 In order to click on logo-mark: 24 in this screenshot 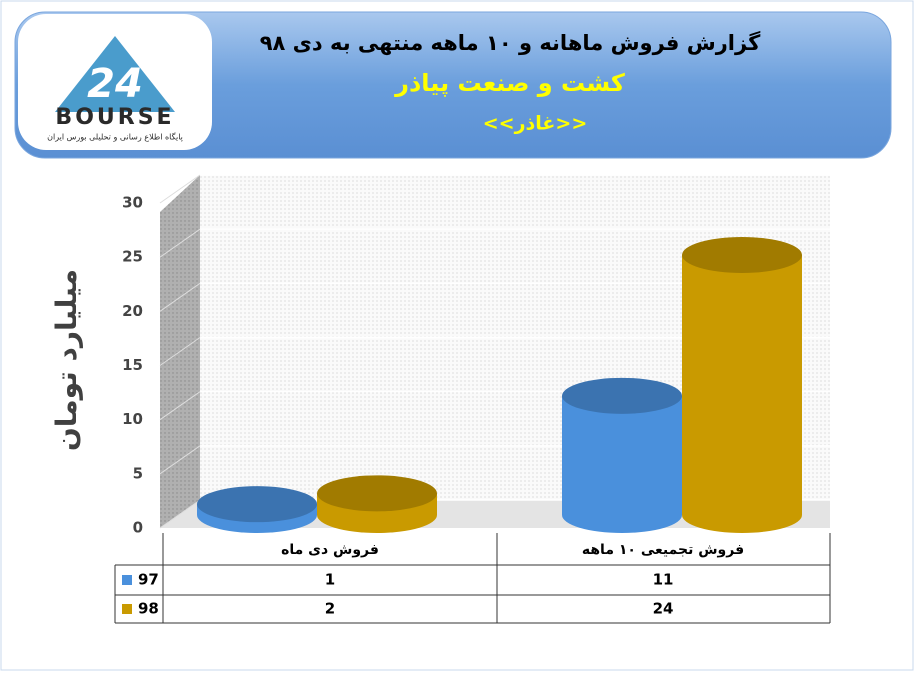, I will do `click(115, 84)`.